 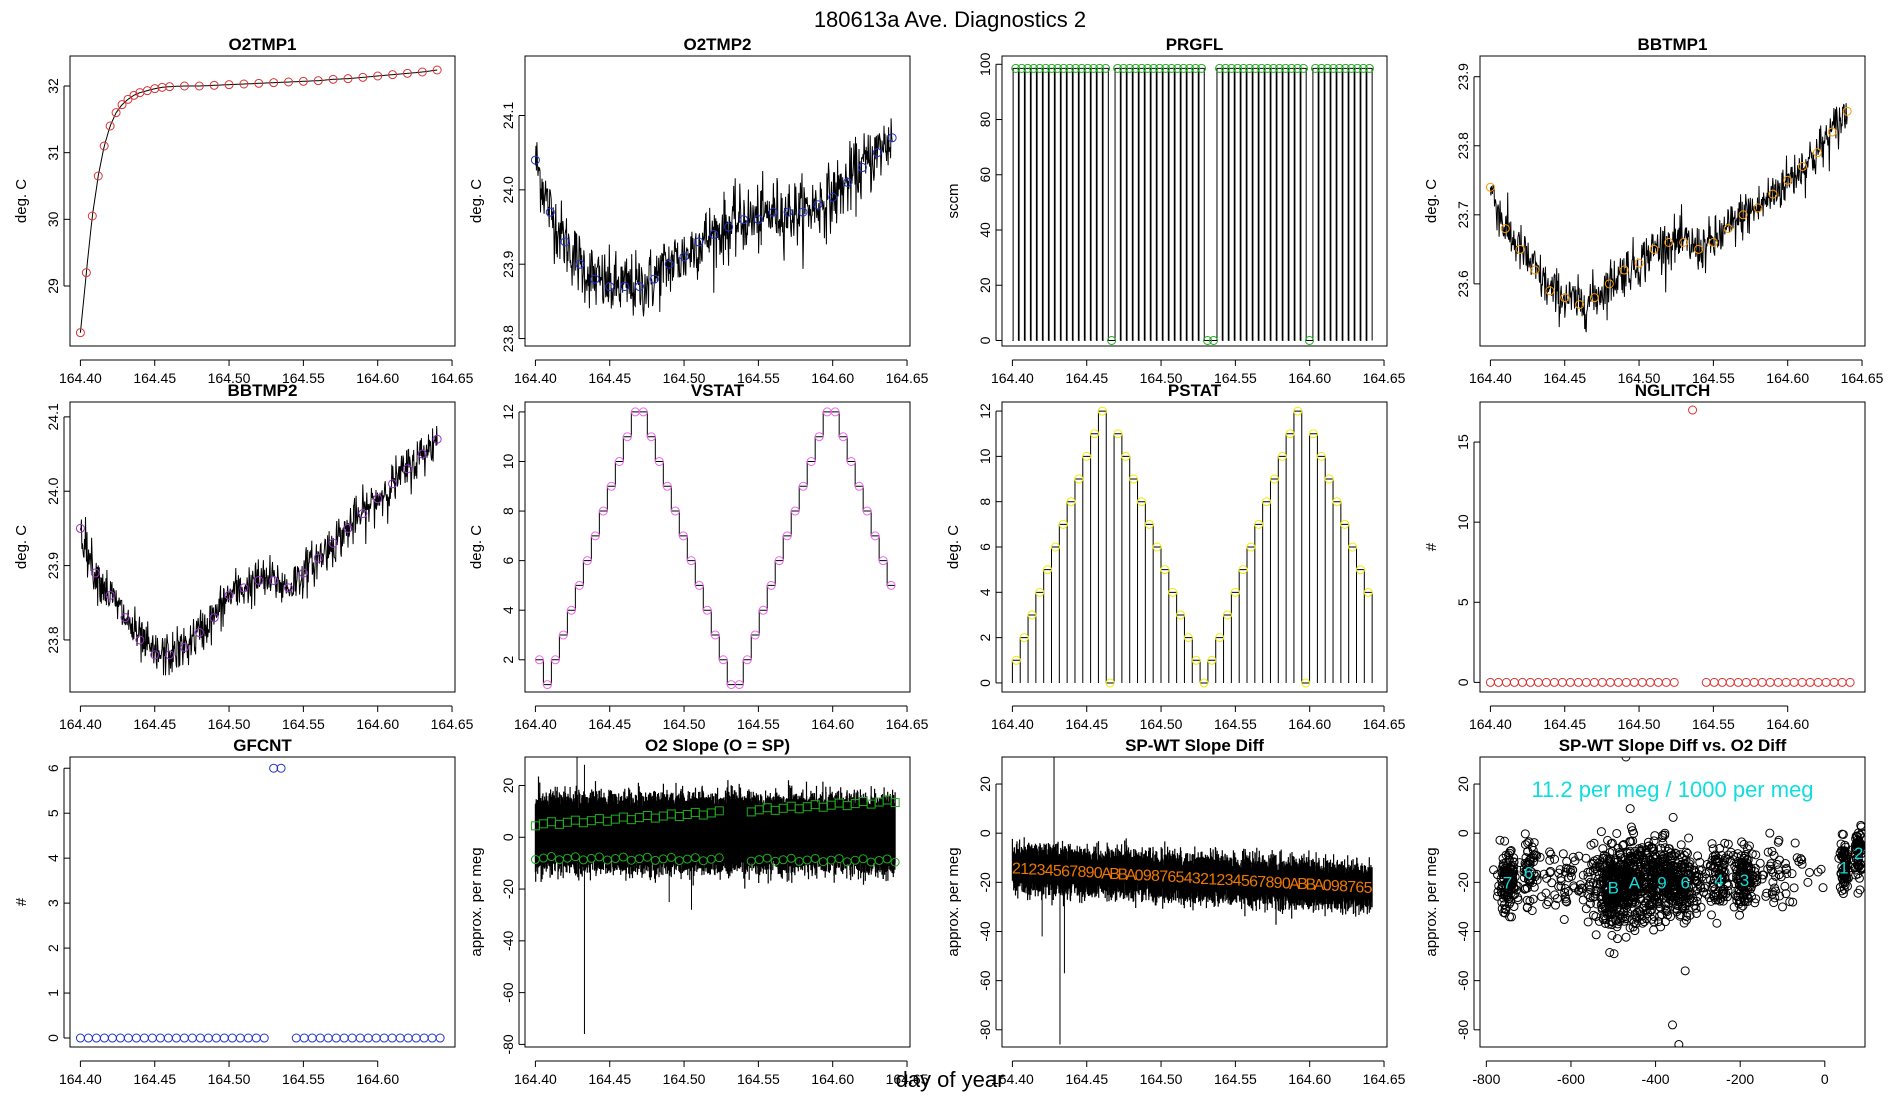 I want to click on state-label: 3, so click(x=1196, y=878).